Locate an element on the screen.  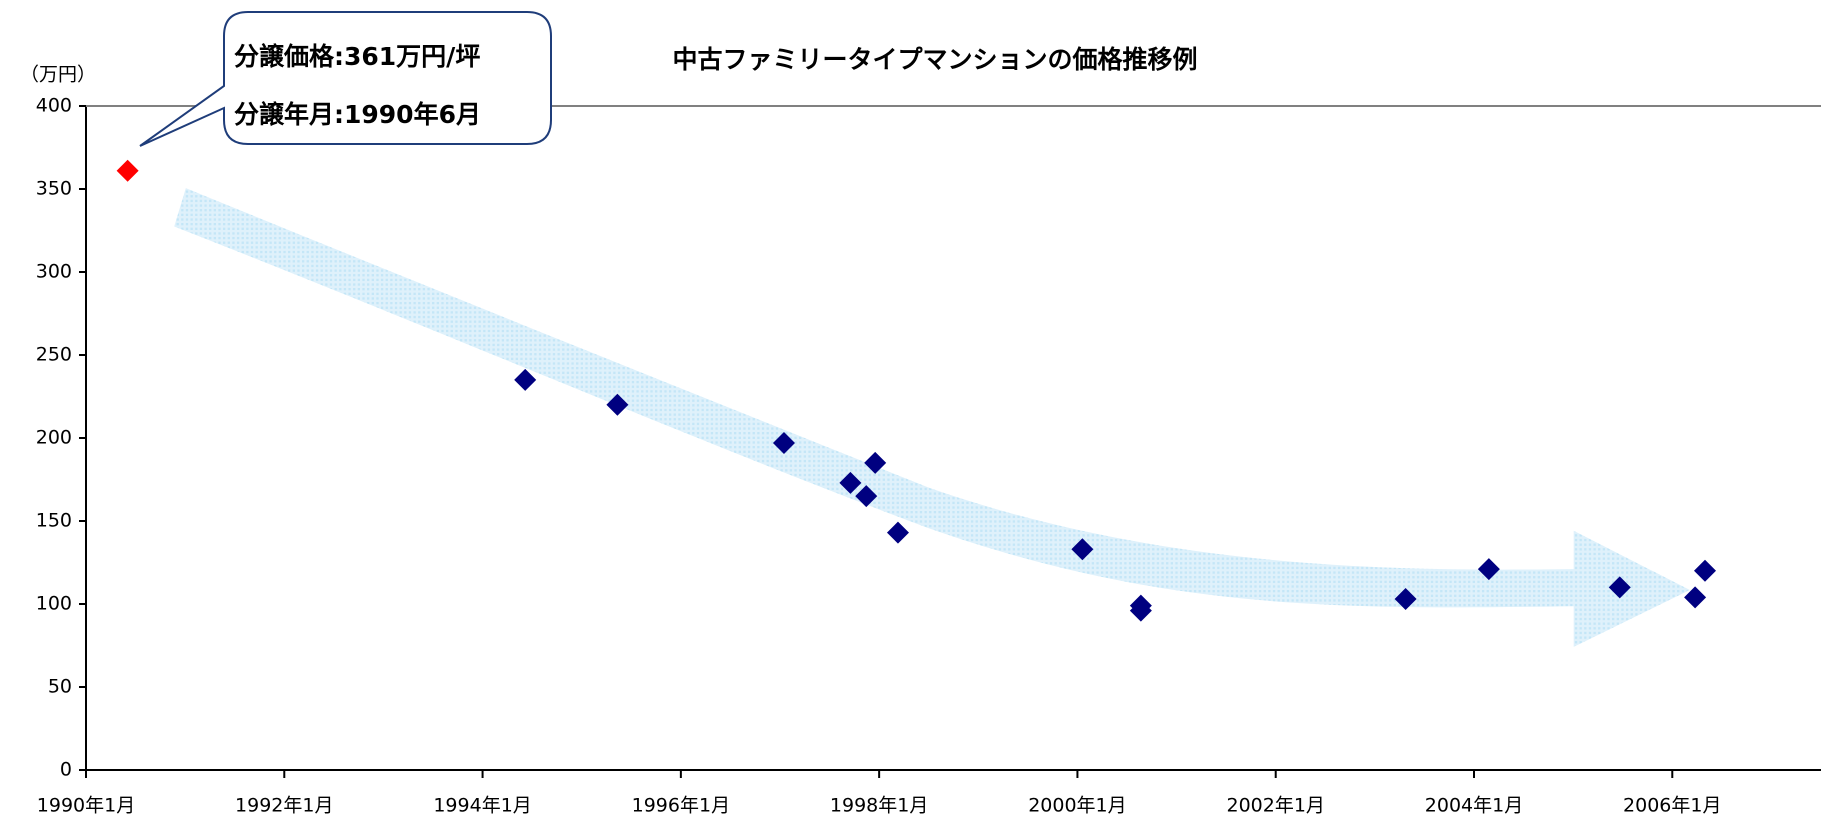
x-tick-label: 1990年1月 is located at coordinates (86, 806).